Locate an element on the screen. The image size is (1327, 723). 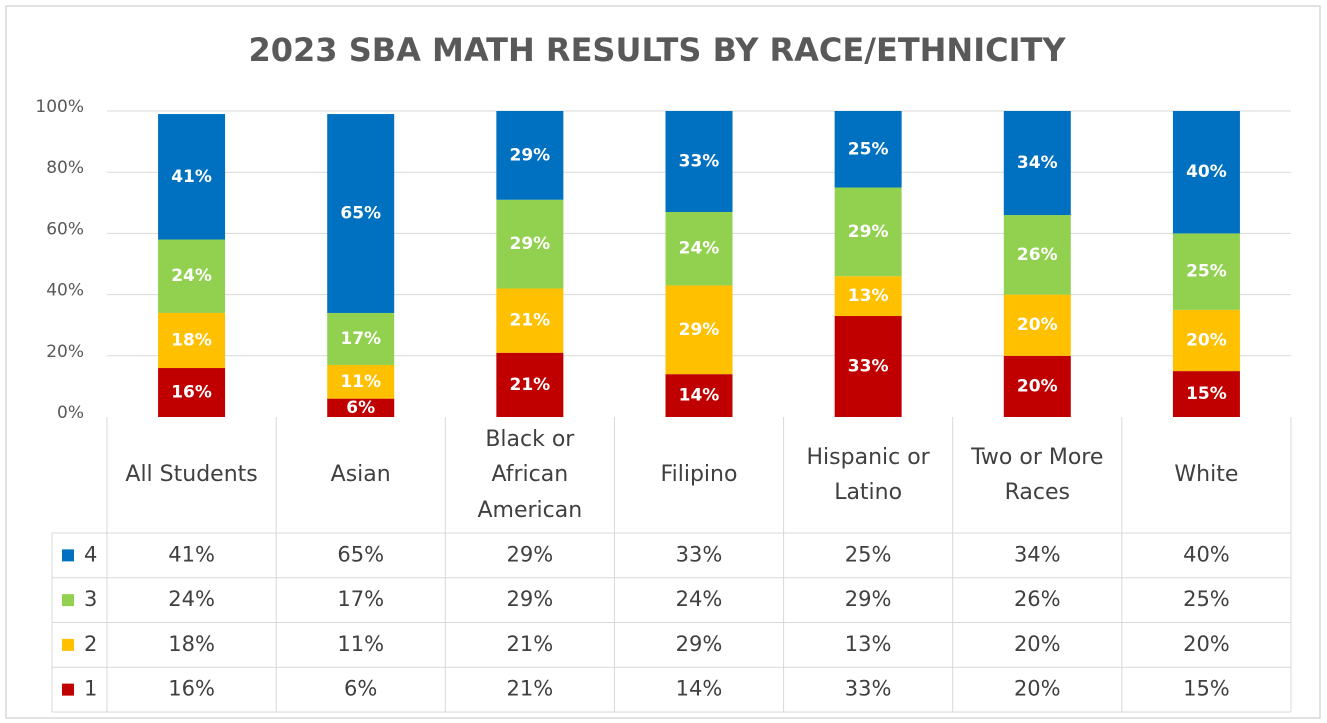
data-label: 6% is located at coordinates (360, 408).